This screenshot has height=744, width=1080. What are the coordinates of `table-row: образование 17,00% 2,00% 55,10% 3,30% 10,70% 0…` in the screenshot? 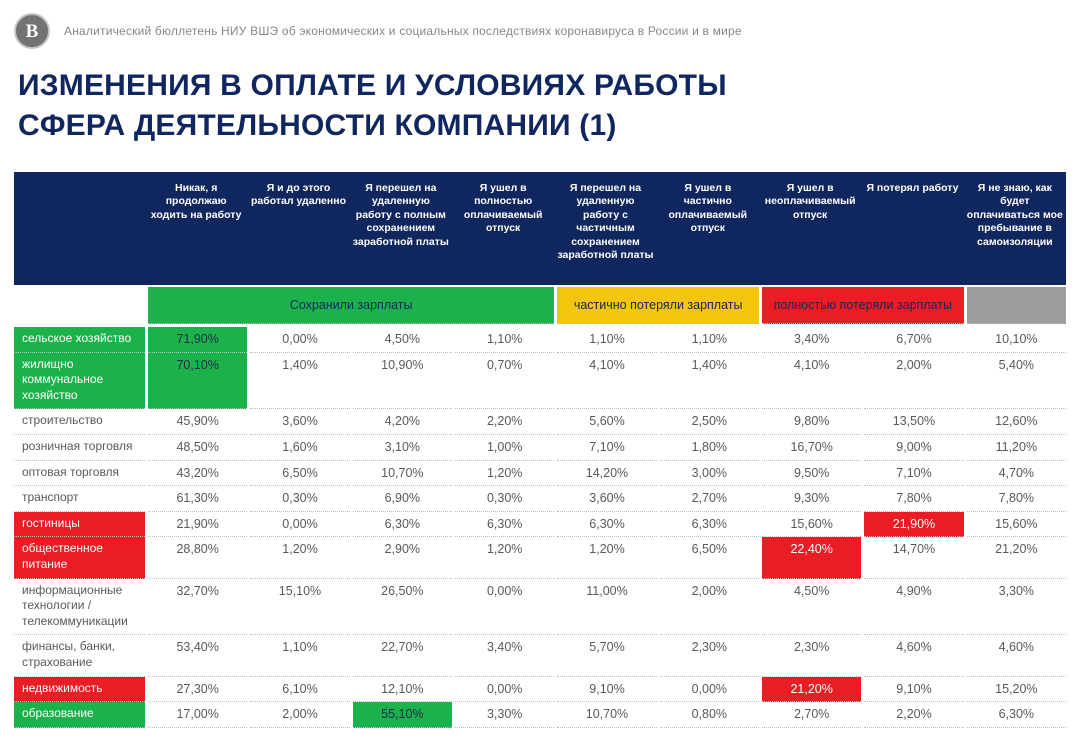 It's located at (540, 715).